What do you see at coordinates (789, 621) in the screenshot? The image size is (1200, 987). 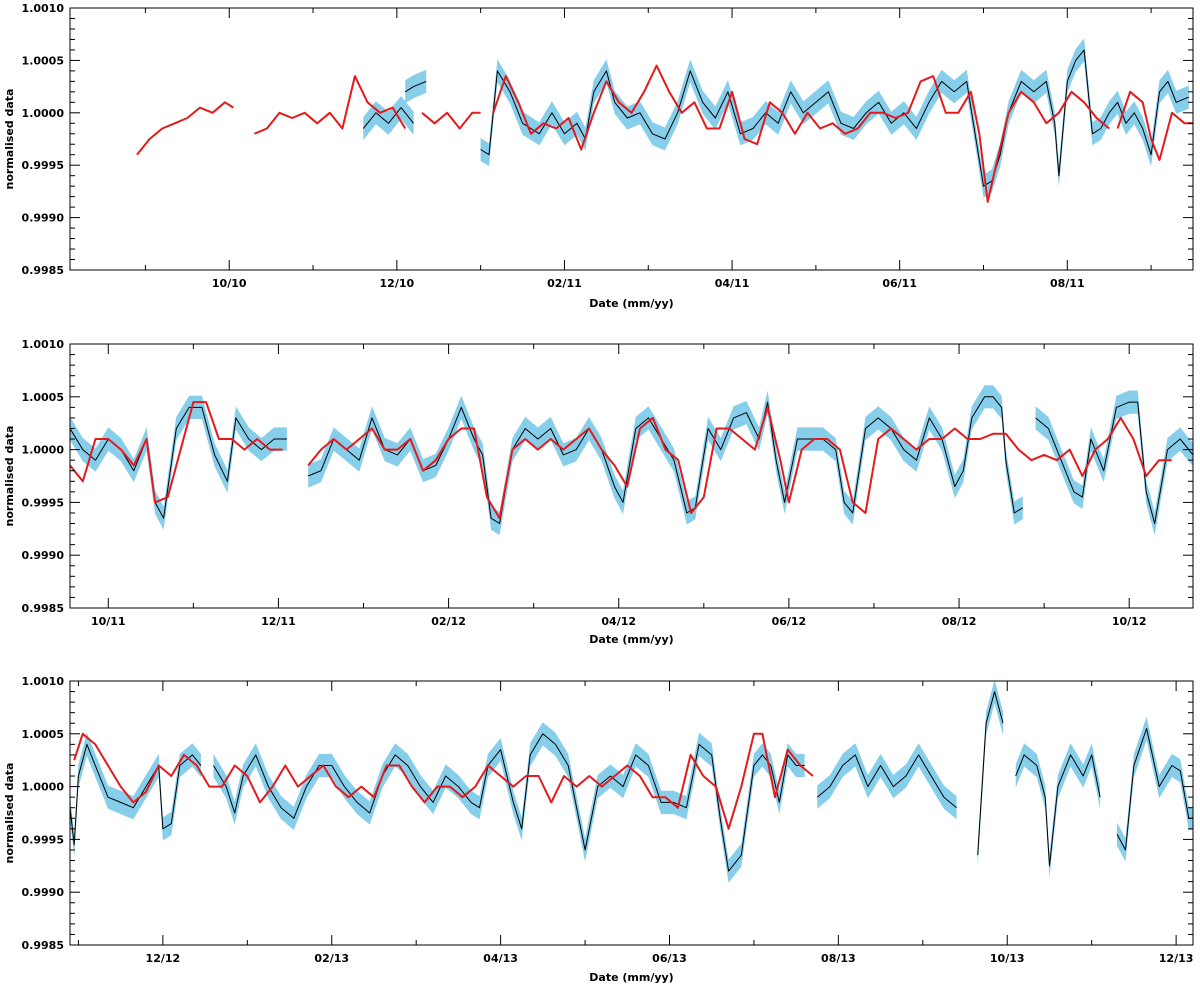 I see `x-tick-label: 06/12` at bounding box center [789, 621].